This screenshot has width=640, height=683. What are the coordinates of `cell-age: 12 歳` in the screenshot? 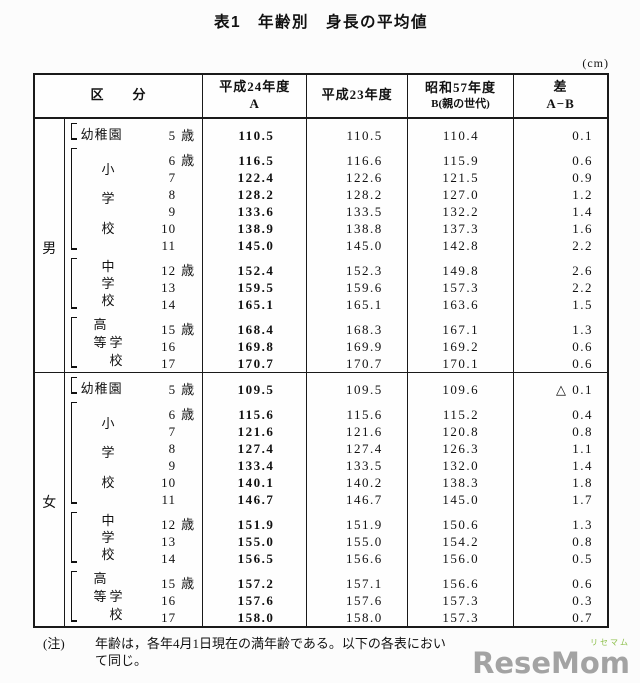 It's located at (171, 520).